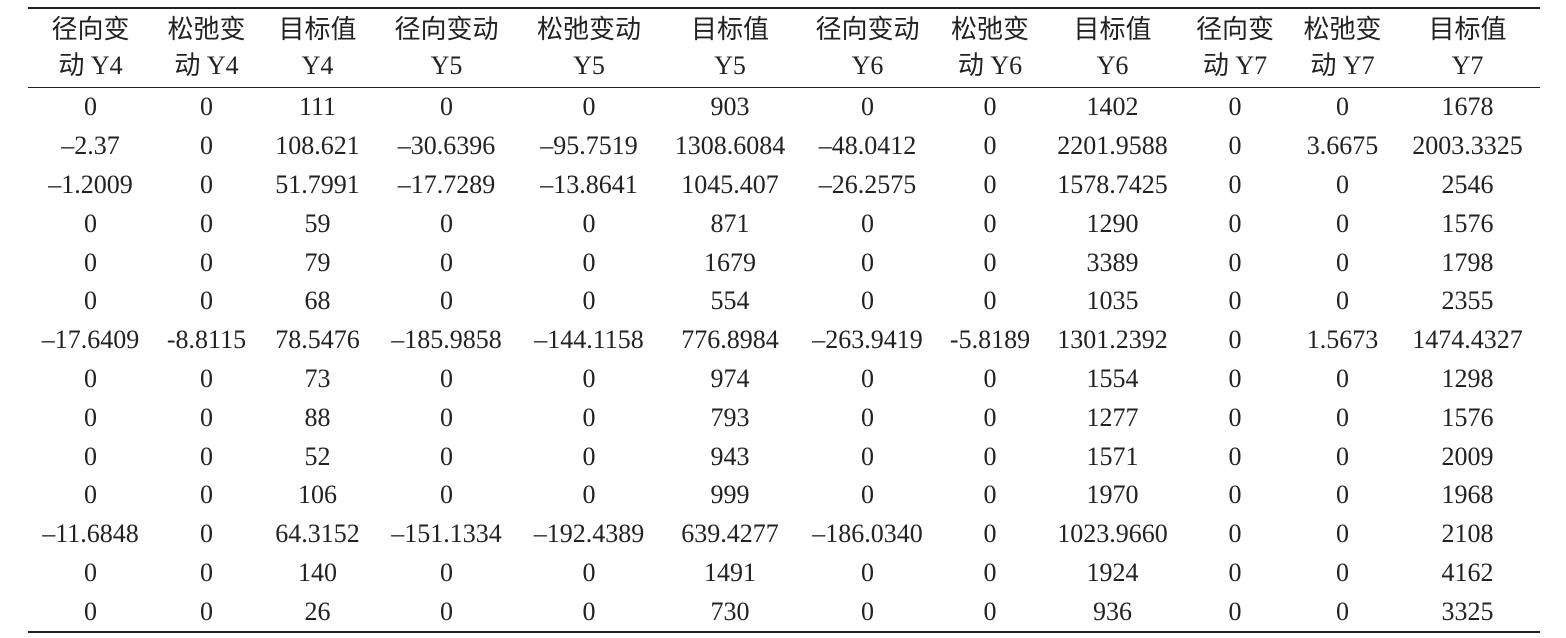 This screenshot has height=638, width=1566. What do you see at coordinates (317, 301) in the screenshot?
I see `table-cell: 68` at bounding box center [317, 301].